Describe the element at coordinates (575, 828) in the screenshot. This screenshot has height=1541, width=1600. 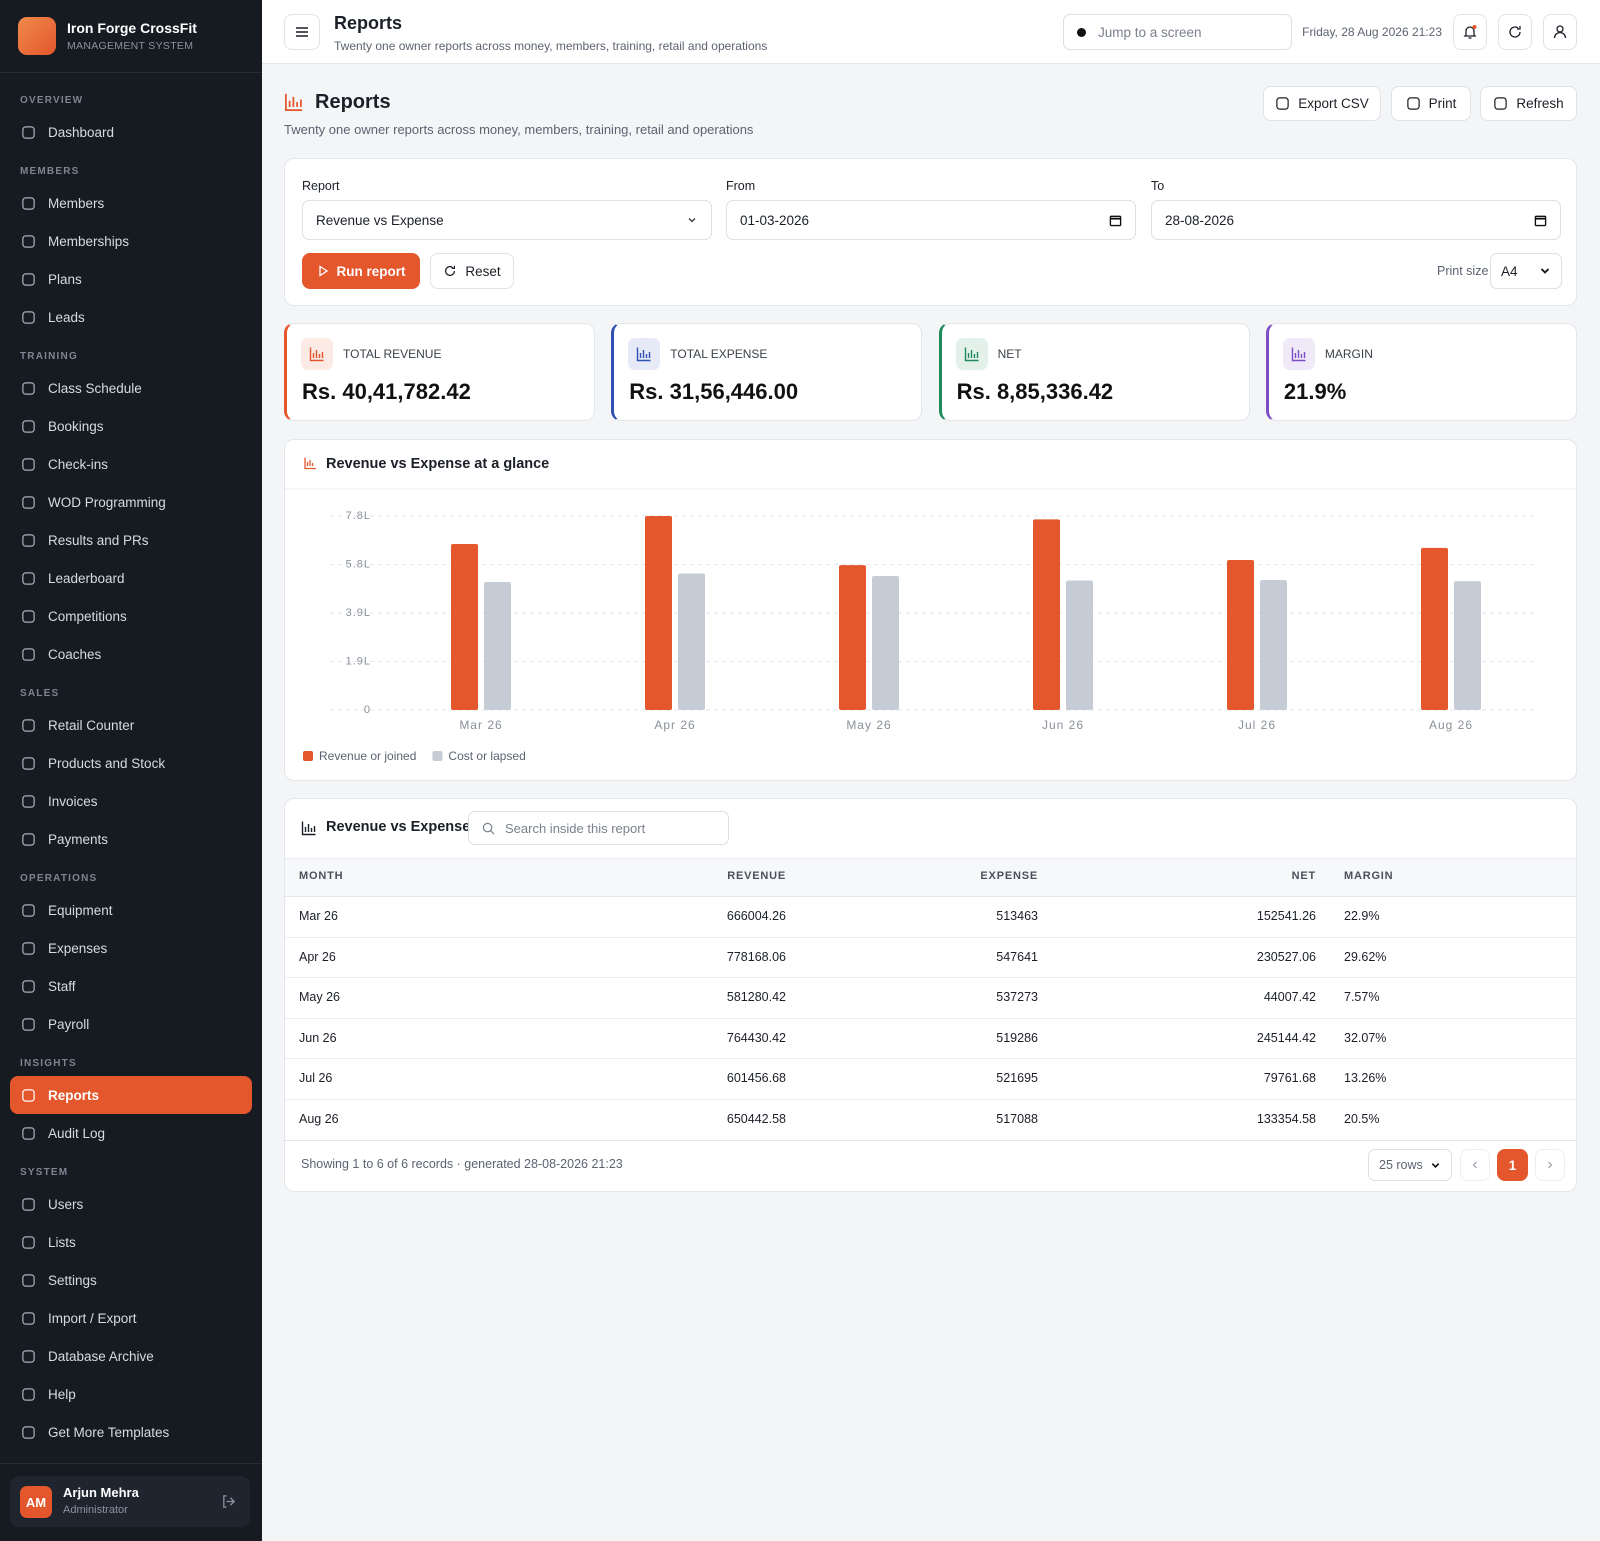
I see `search-placeholder: Search inside this report` at that location.